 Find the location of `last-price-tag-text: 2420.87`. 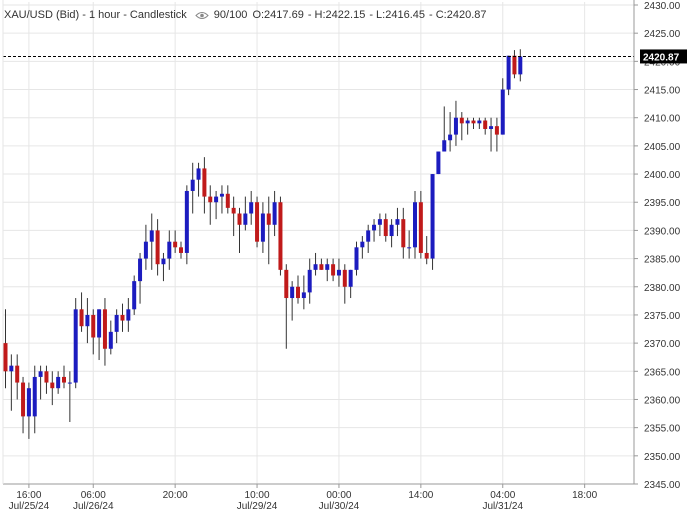

last-price-tag-text: 2420.87 is located at coordinates (661, 57).